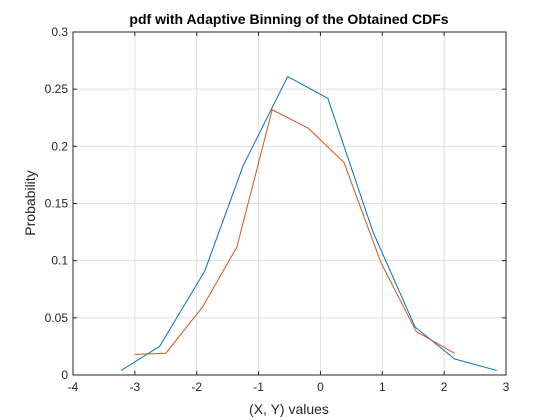  Describe the element at coordinates (258, 387) in the screenshot. I see `x-tick-label: -1` at that location.